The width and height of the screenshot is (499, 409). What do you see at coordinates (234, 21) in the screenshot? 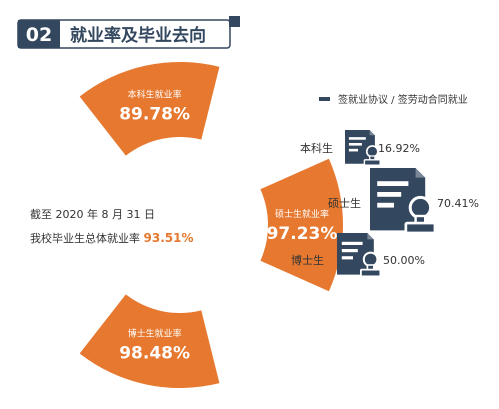
I see `header-corner-square` at bounding box center [234, 21].